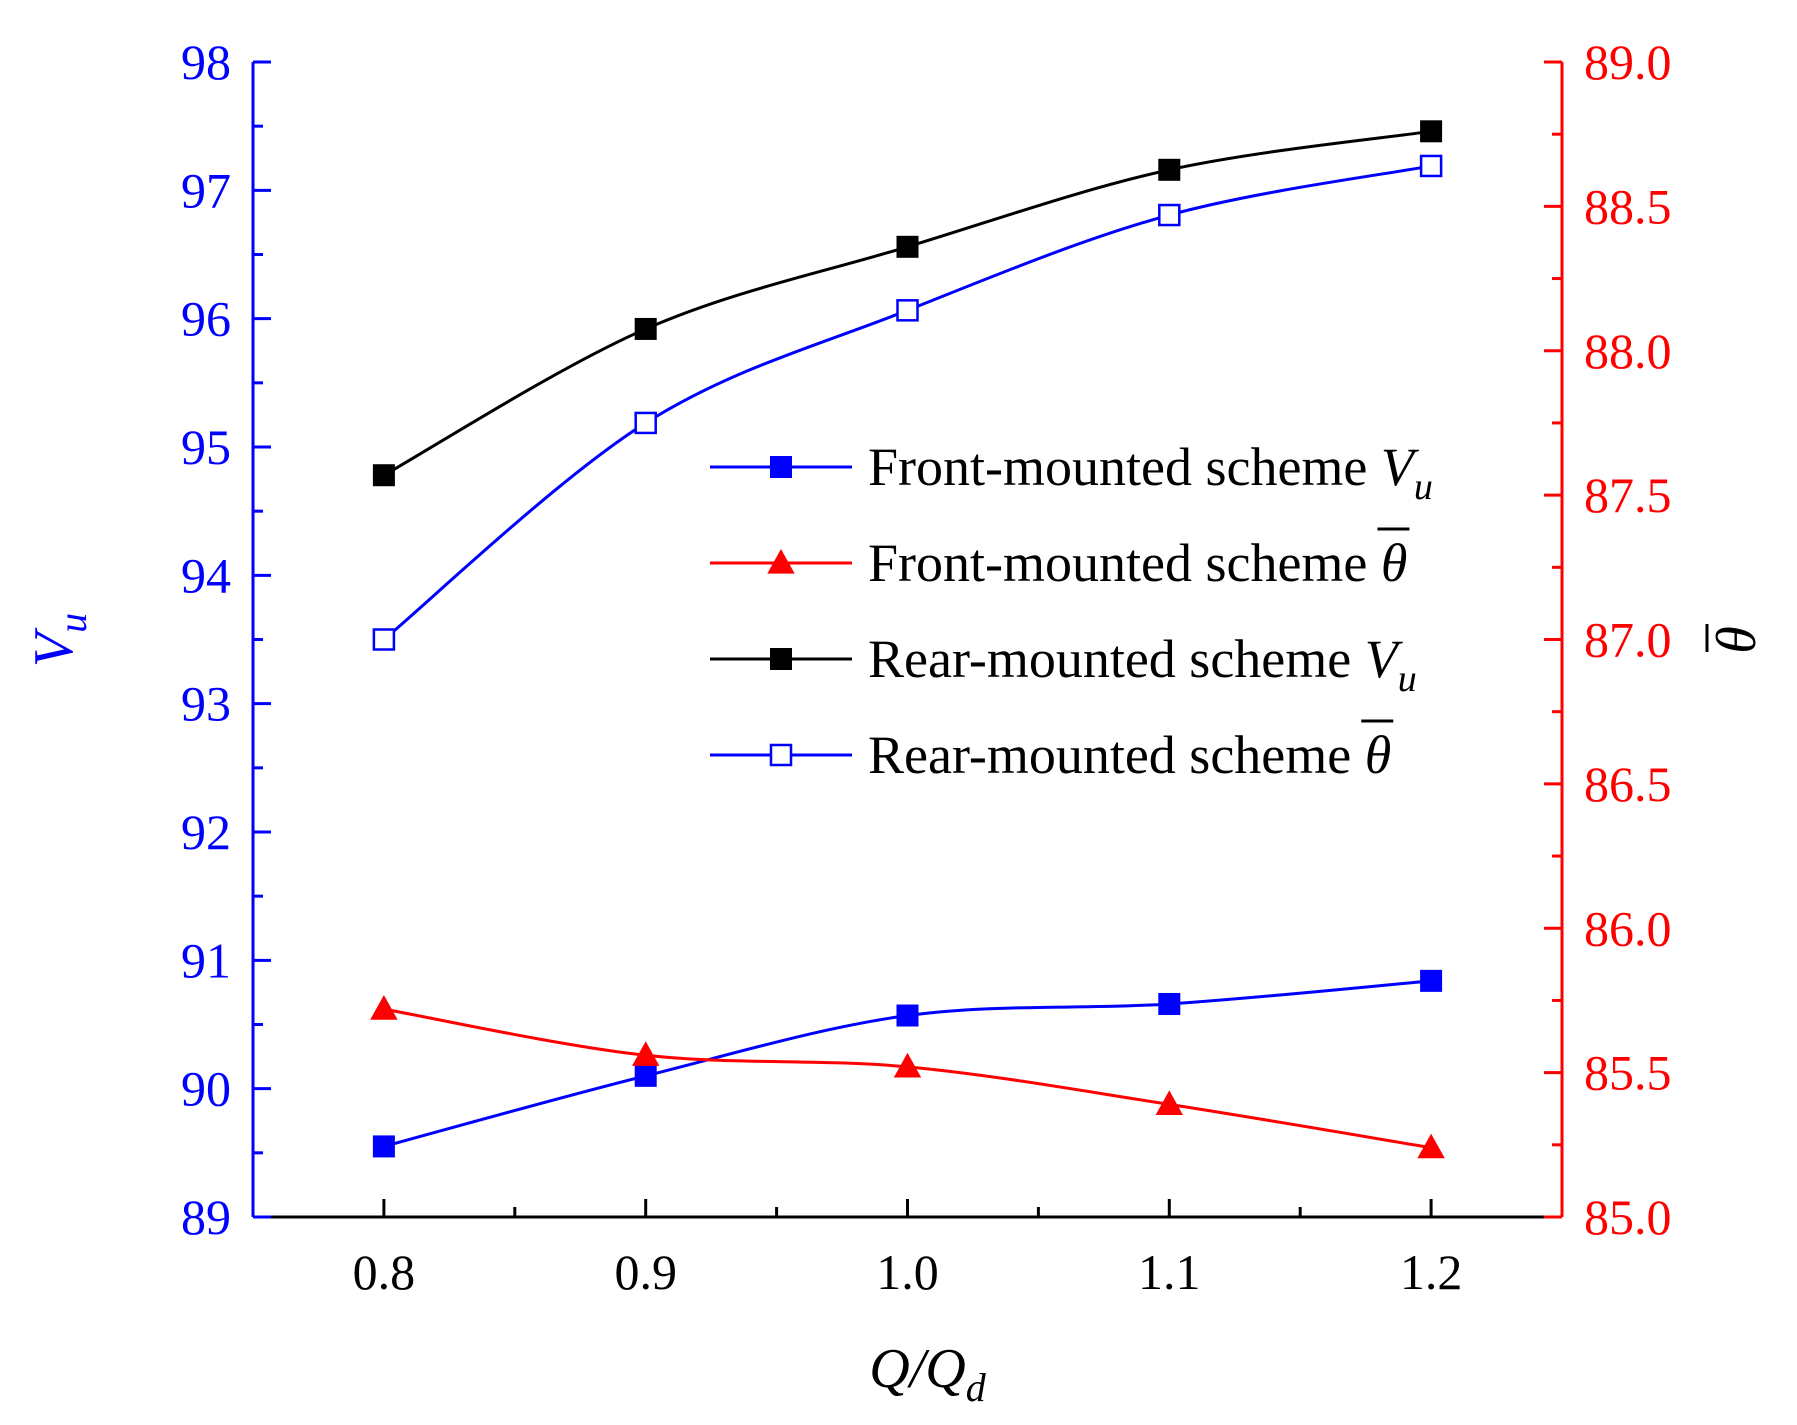 The width and height of the screenshot is (1797, 1425). I want to click on left-tick-label: 90, so click(206, 1089).